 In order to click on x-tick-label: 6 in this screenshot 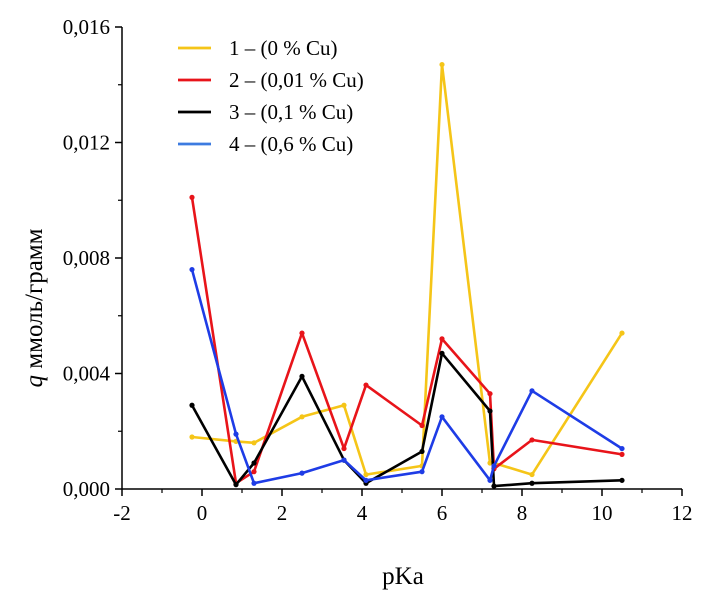, I will do `click(442, 513)`.